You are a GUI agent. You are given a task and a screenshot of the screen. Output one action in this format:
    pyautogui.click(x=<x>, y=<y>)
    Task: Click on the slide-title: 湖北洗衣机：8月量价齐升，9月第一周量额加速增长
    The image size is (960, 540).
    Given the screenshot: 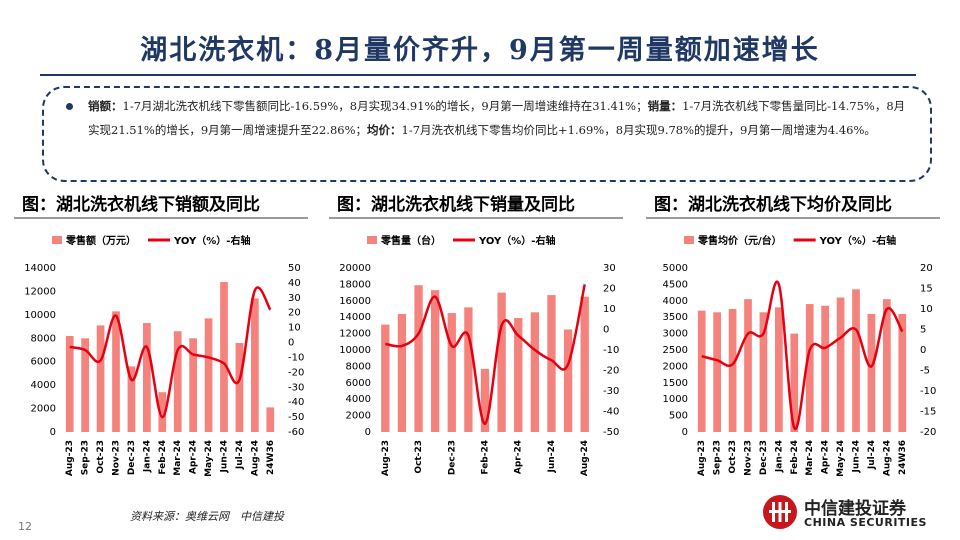 What is the action you would take?
    pyautogui.click(x=480, y=50)
    